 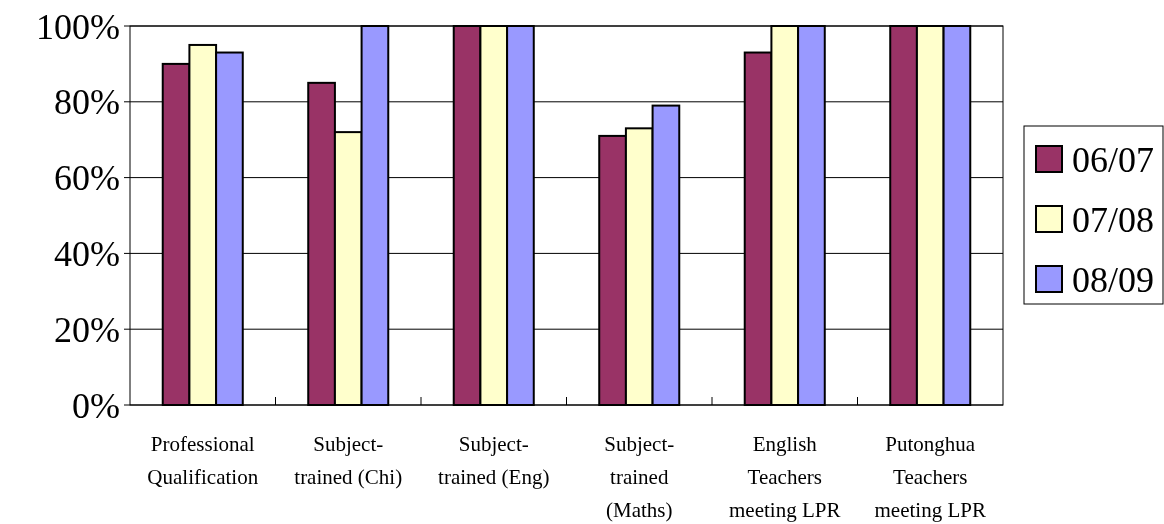 I want to click on x-tick-label: Subject-trained (Eng), so click(x=494, y=460).